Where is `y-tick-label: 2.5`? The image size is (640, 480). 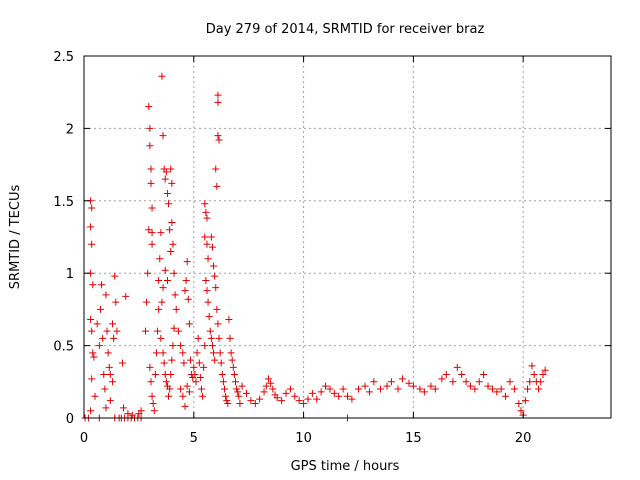 y-tick-label: 2.5 is located at coordinates (63, 57).